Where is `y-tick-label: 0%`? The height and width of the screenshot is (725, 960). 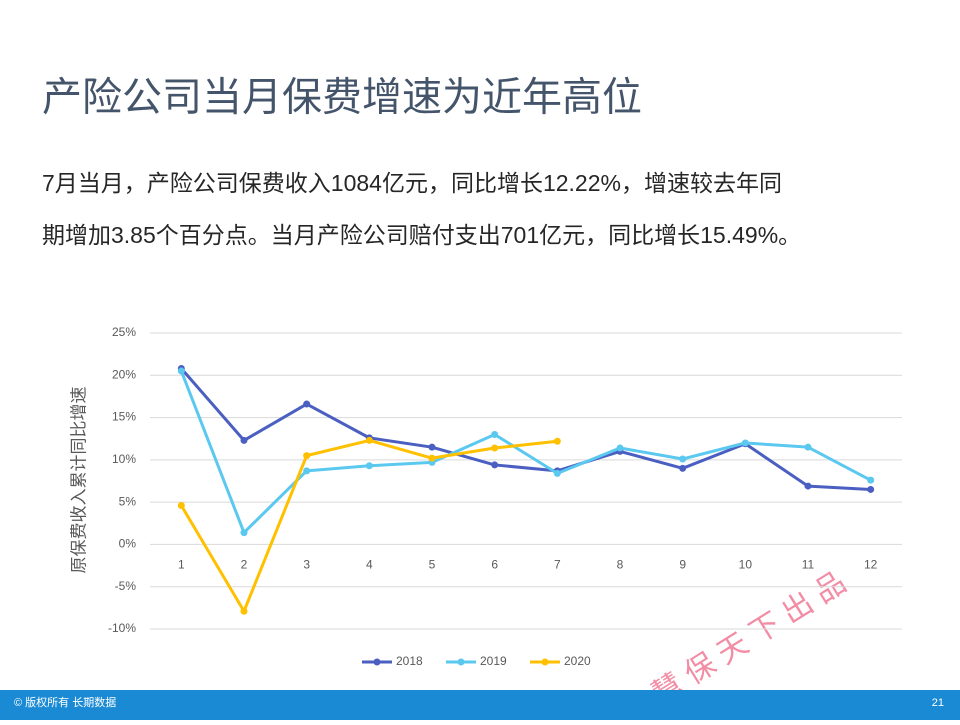
y-tick-label: 0% is located at coordinates (128, 544).